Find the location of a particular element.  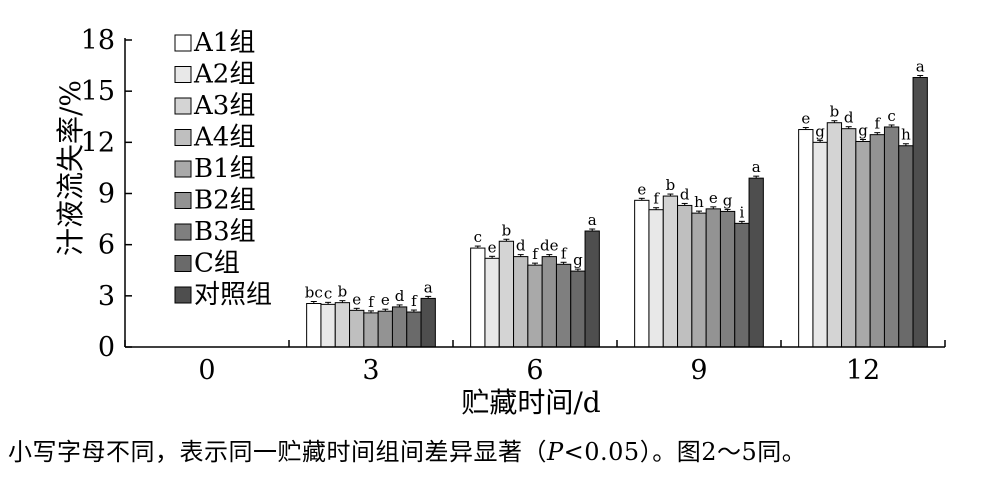

x-axis-label: 贮藏时间/d is located at coordinates (530, 402).